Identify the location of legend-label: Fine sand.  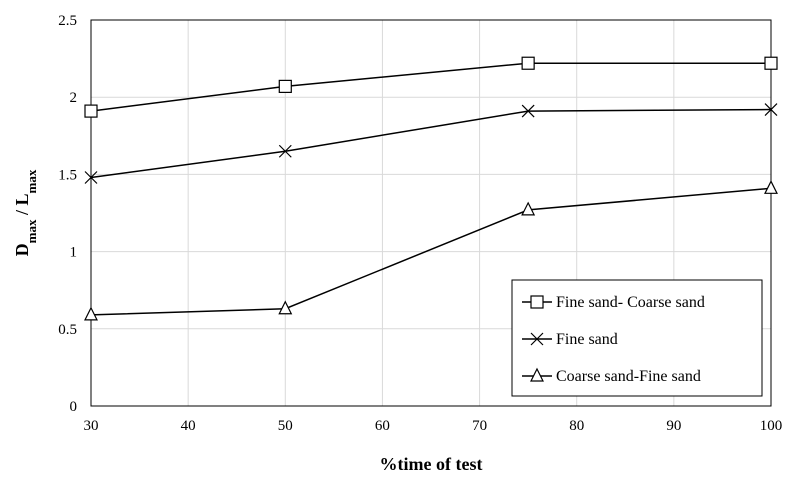
(587, 339).